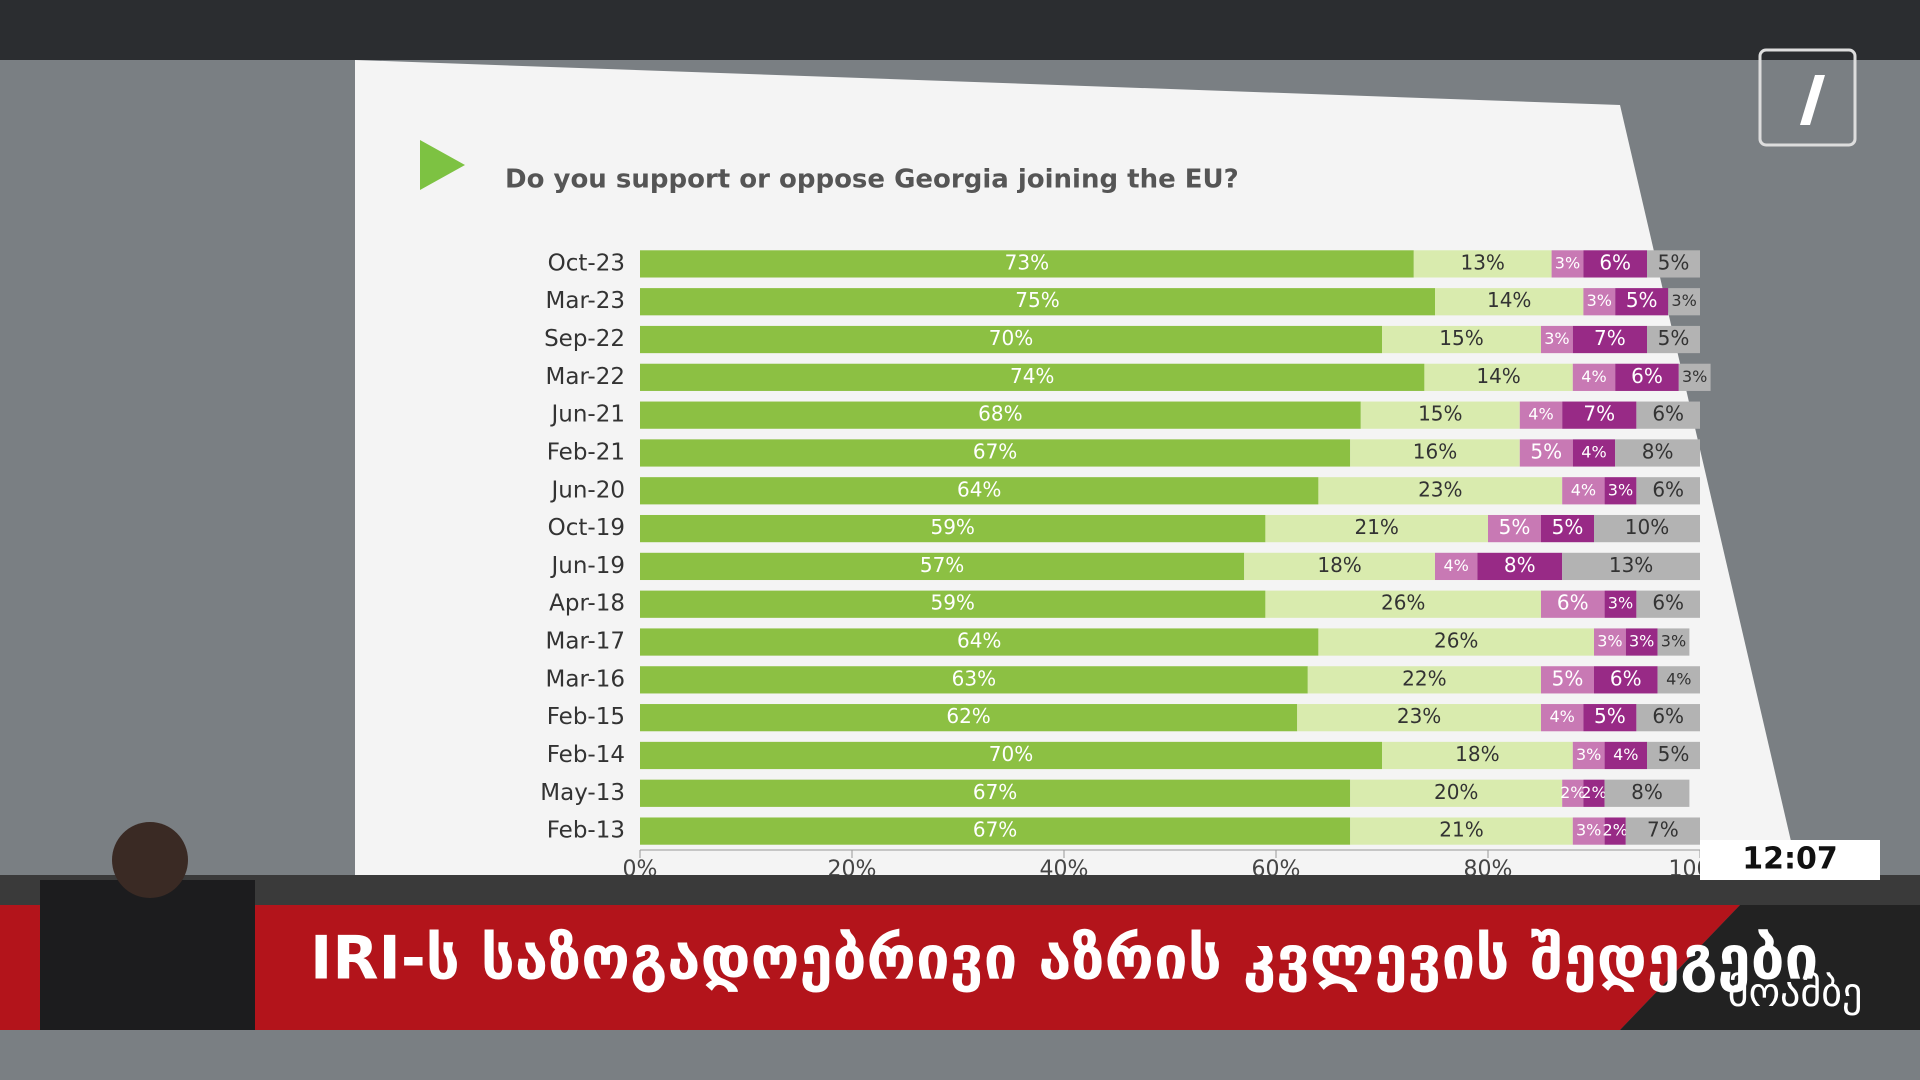  What do you see at coordinates (442, 165) in the screenshot?
I see `slide-arrow` at bounding box center [442, 165].